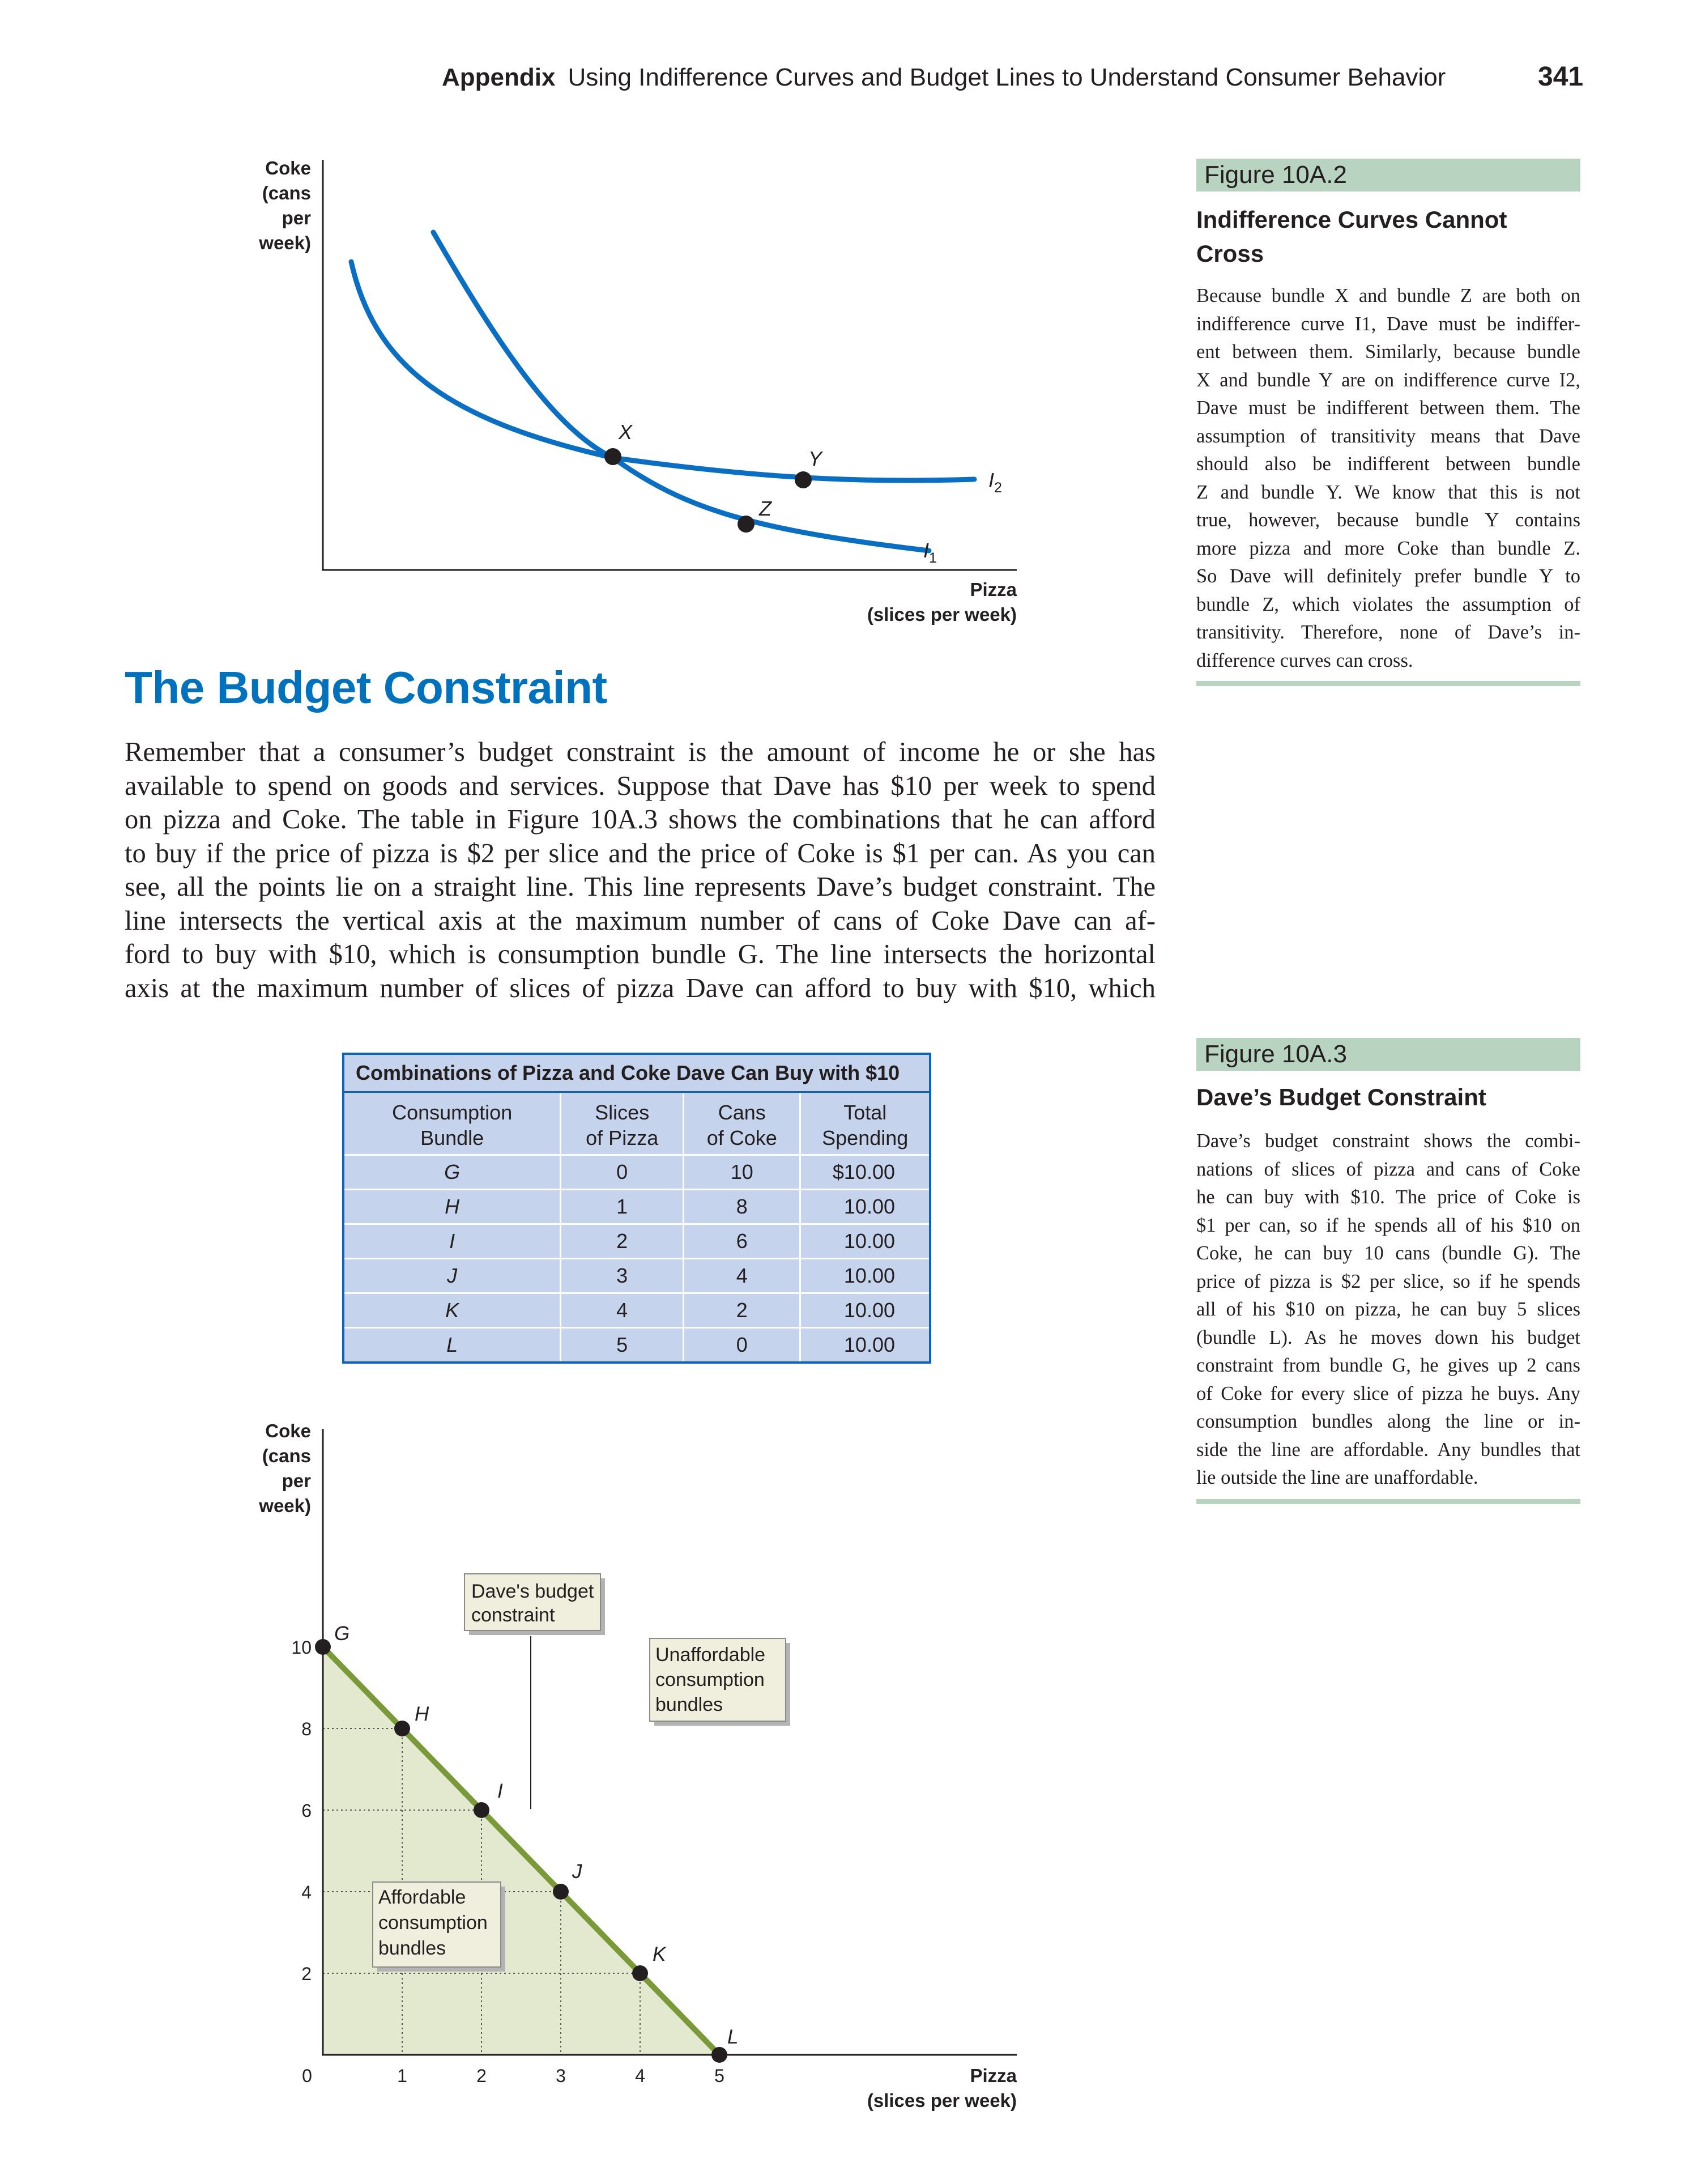 Image resolution: width=1688 pixels, height=2184 pixels. What do you see at coordinates (637, 1241) in the screenshot?
I see `table-row: I 2 6 10.00` at bounding box center [637, 1241].